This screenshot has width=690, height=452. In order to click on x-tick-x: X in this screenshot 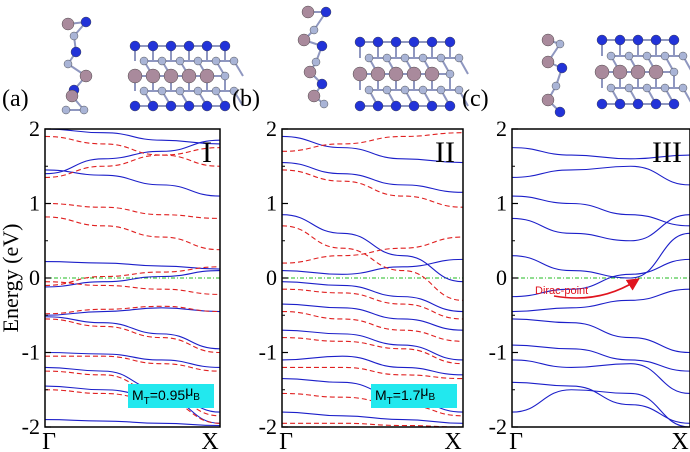, I will do `click(679, 440)`.